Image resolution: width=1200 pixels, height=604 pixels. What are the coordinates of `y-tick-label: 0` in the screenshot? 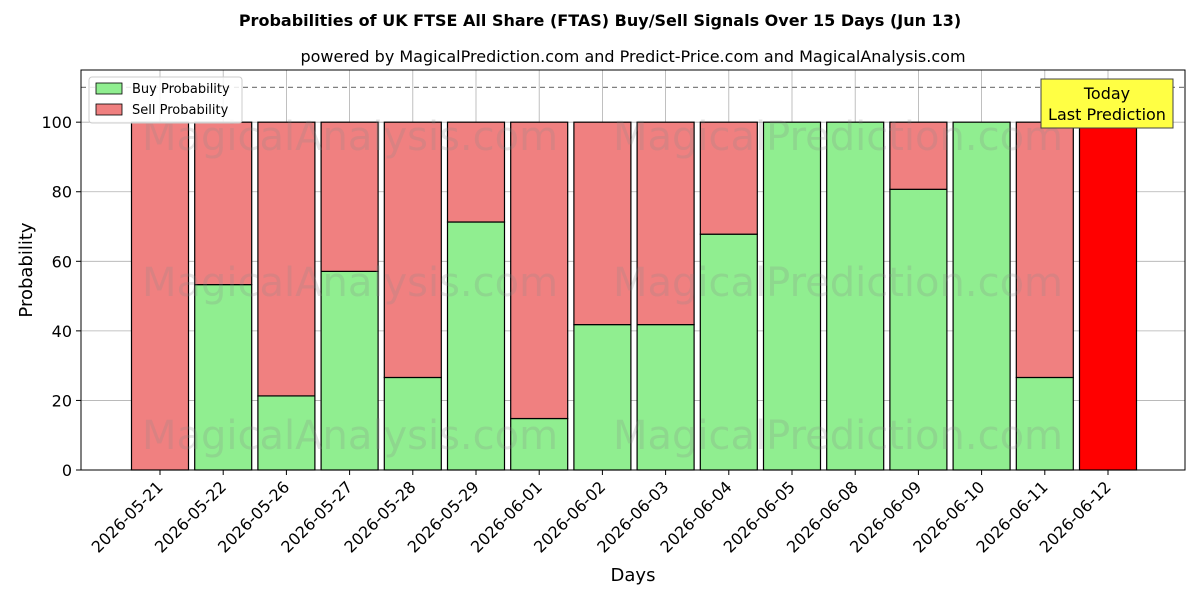 It's located at (67, 470).